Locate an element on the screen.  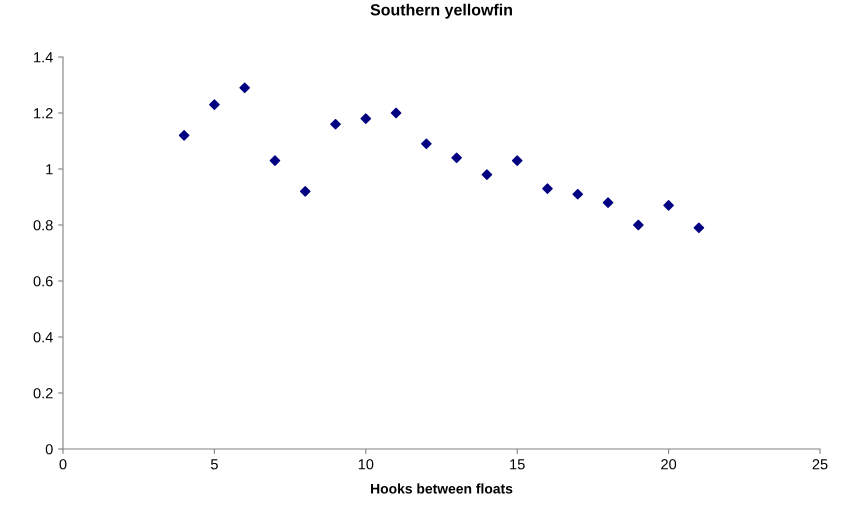
y-tick-label: 1.2 is located at coordinates (43, 113).